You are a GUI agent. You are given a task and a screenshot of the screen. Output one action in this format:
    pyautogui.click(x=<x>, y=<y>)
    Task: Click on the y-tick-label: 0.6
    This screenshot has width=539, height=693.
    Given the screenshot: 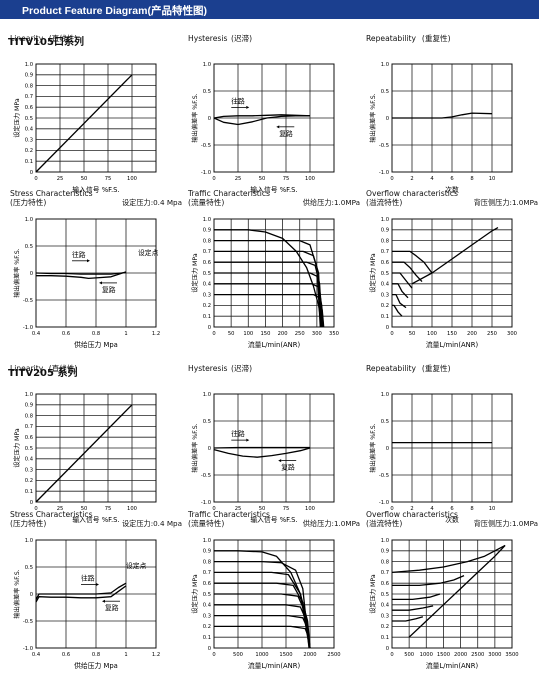 What is the action you would take?
    pyautogui.click(x=207, y=263)
    